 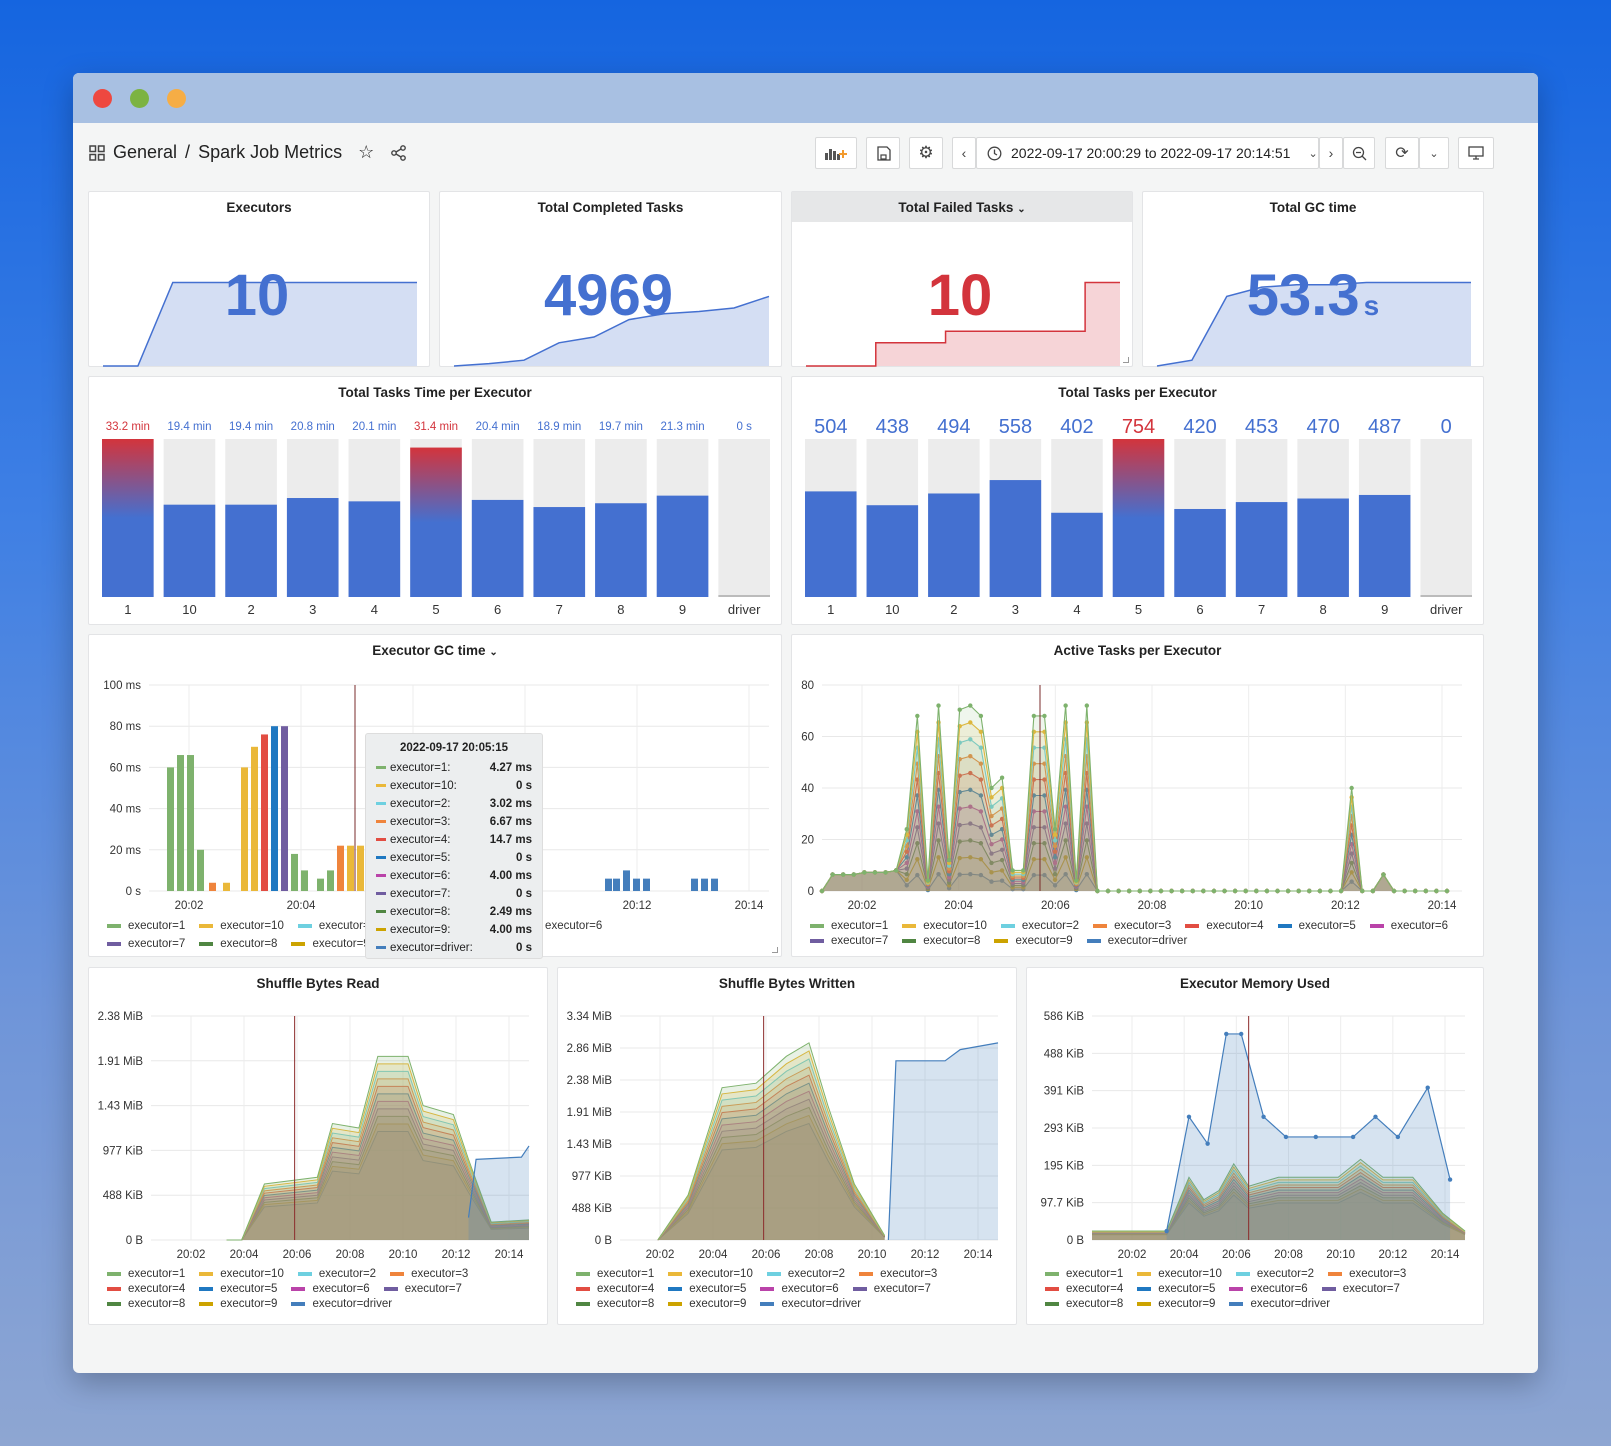 I want to click on add-panel-button, so click(x=836, y=153).